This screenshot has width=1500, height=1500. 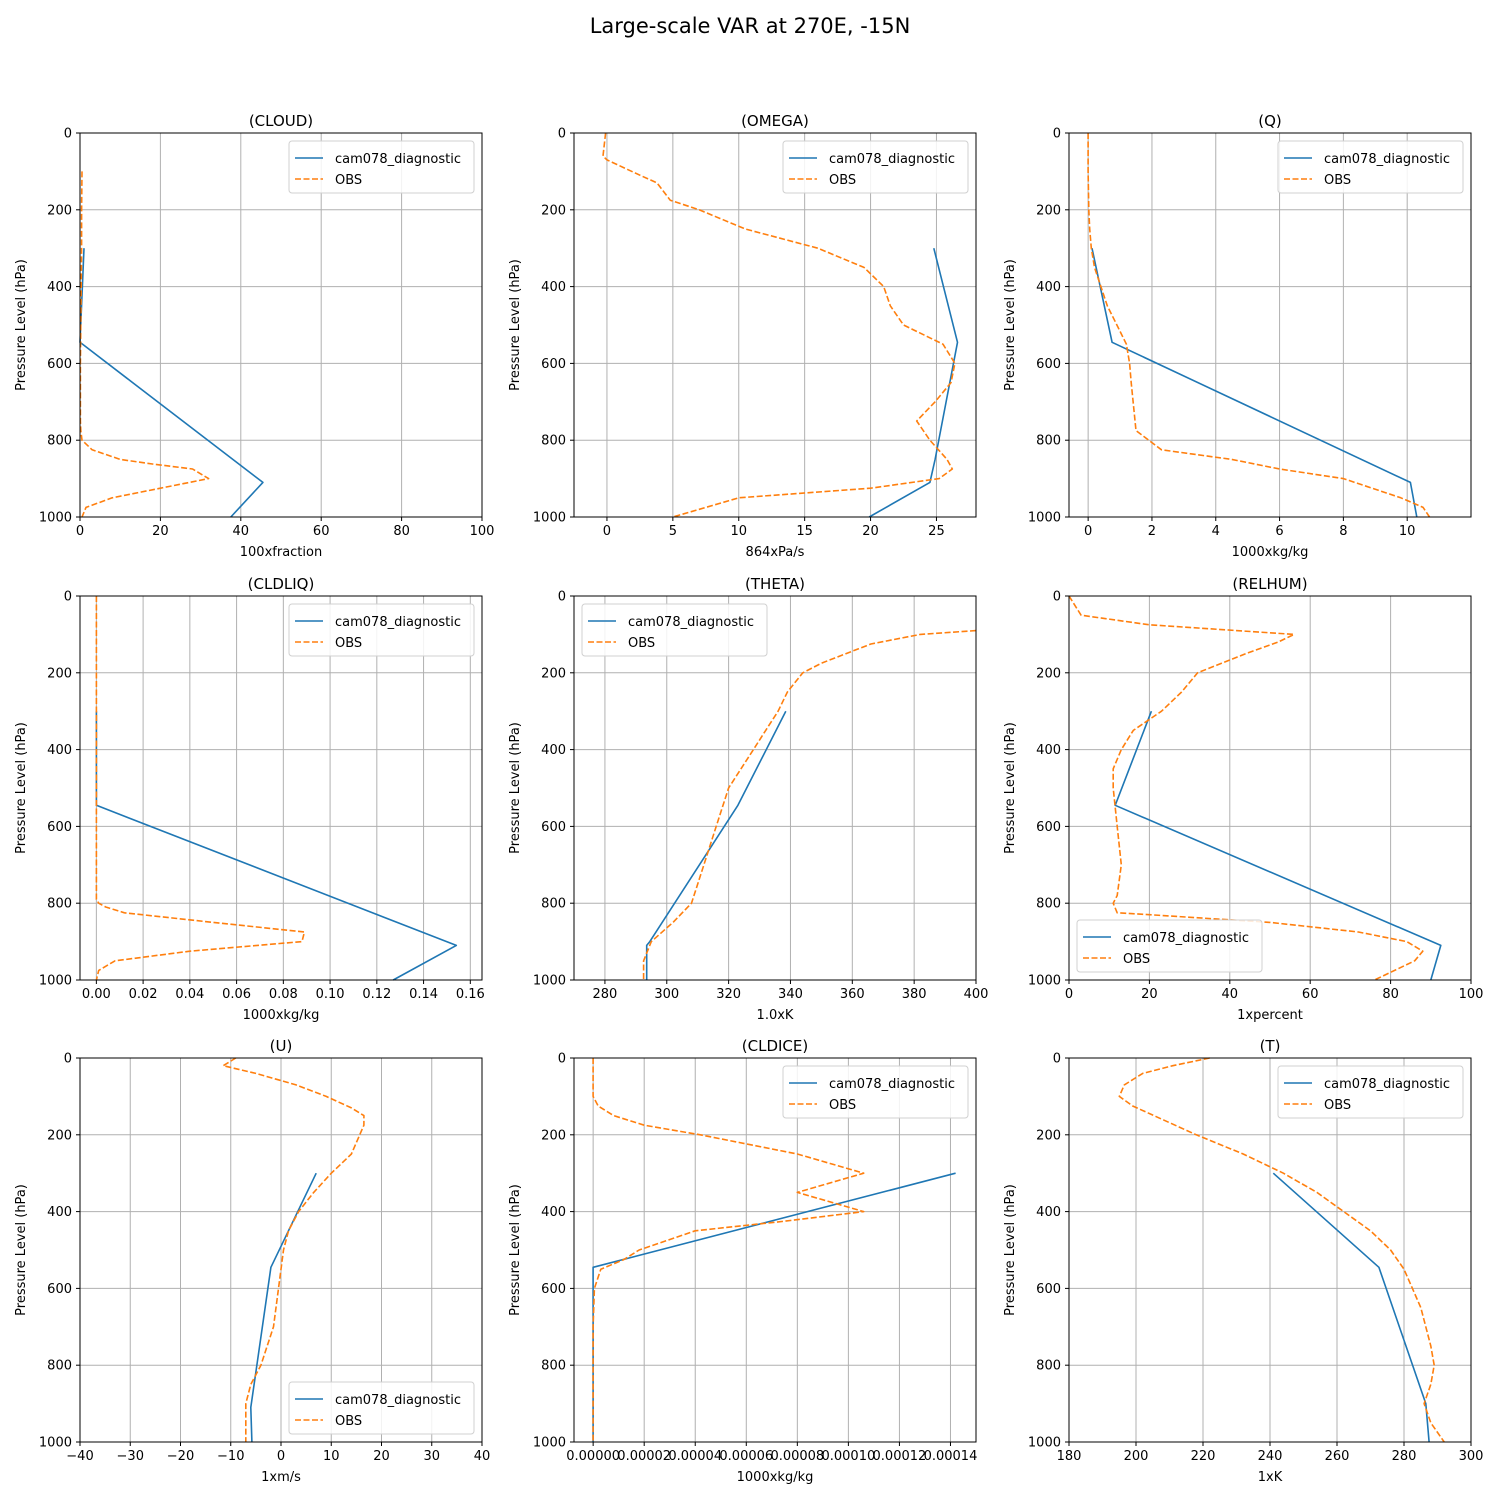 What do you see at coordinates (790, 994) in the screenshot?
I see `x-tick-label: 340` at bounding box center [790, 994].